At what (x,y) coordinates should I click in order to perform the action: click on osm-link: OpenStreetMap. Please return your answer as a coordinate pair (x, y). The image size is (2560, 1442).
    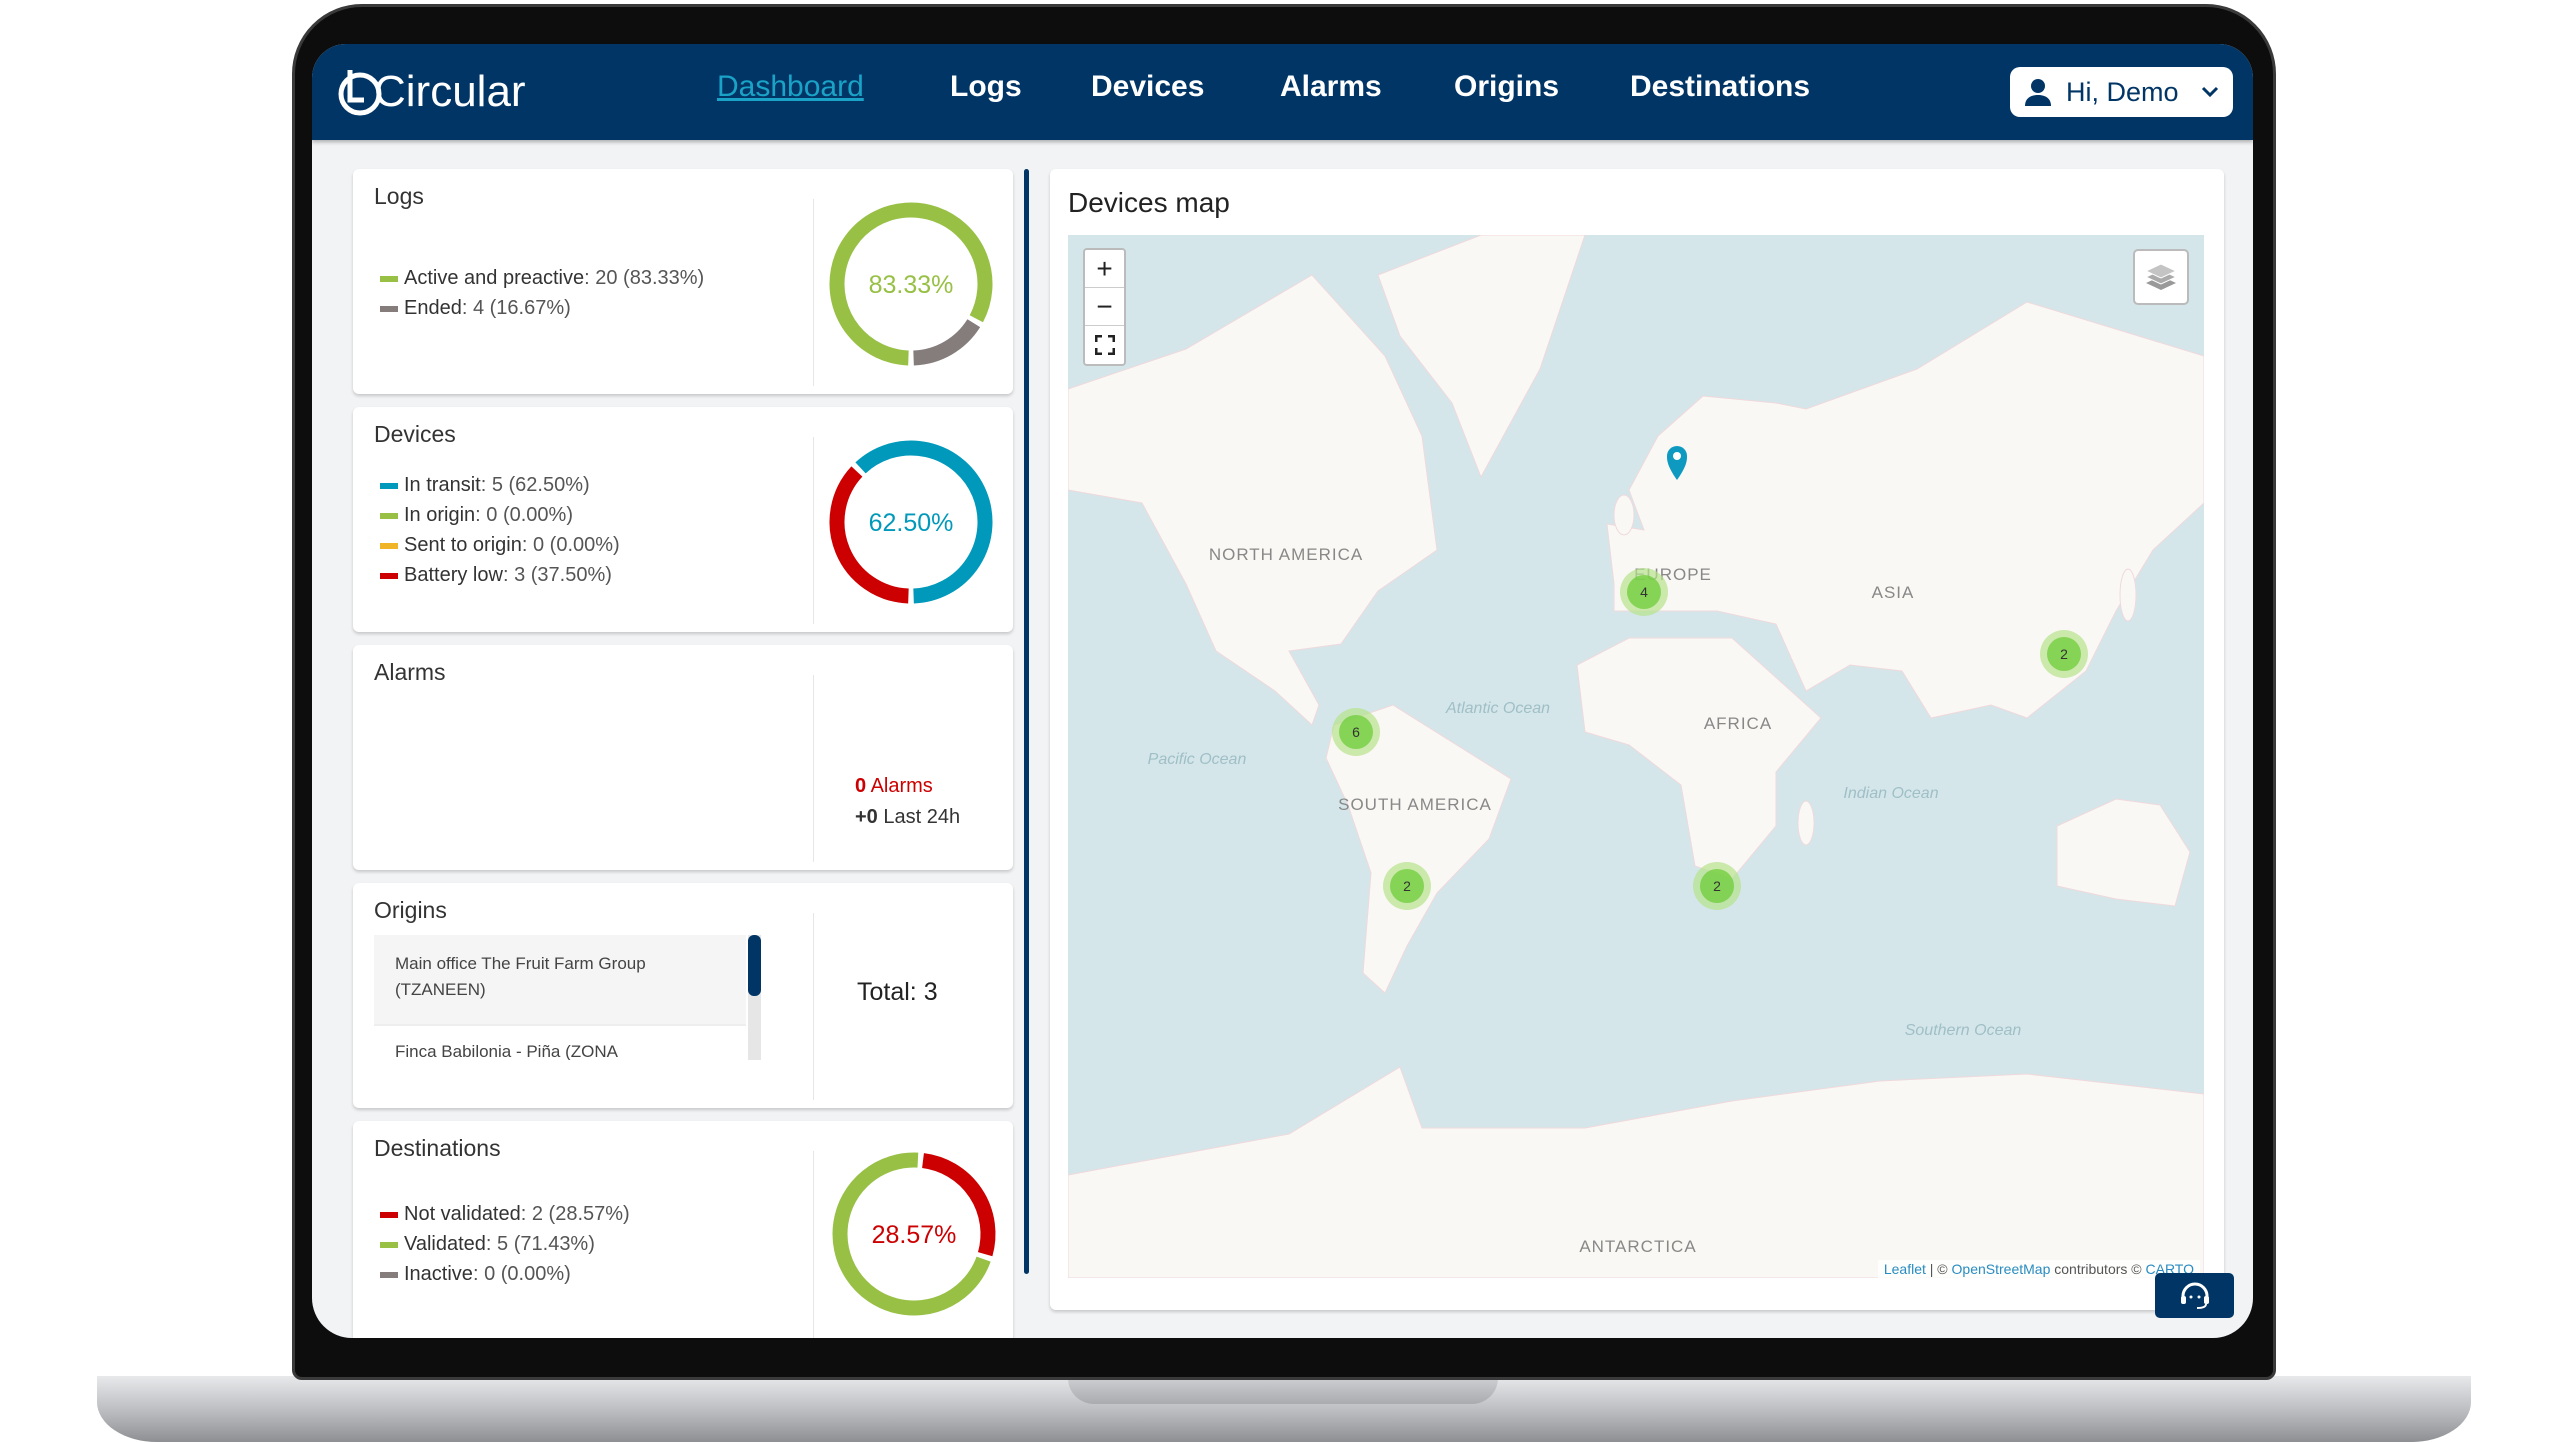
    Looking at the image, I should click on (2001, 1269).